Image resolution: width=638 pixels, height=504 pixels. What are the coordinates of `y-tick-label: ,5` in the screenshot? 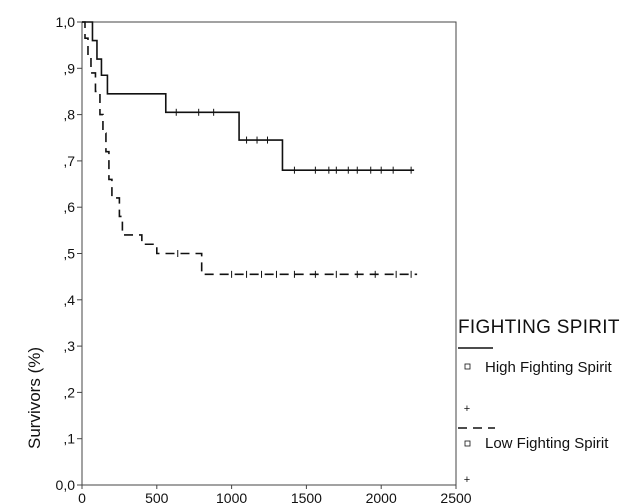 It's located at (69, 254).